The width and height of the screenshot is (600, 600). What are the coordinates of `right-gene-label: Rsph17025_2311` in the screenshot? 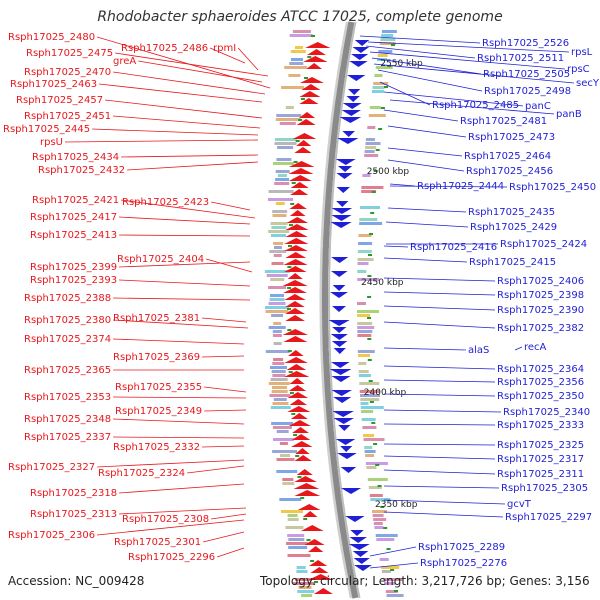 It's located at (540, 474).